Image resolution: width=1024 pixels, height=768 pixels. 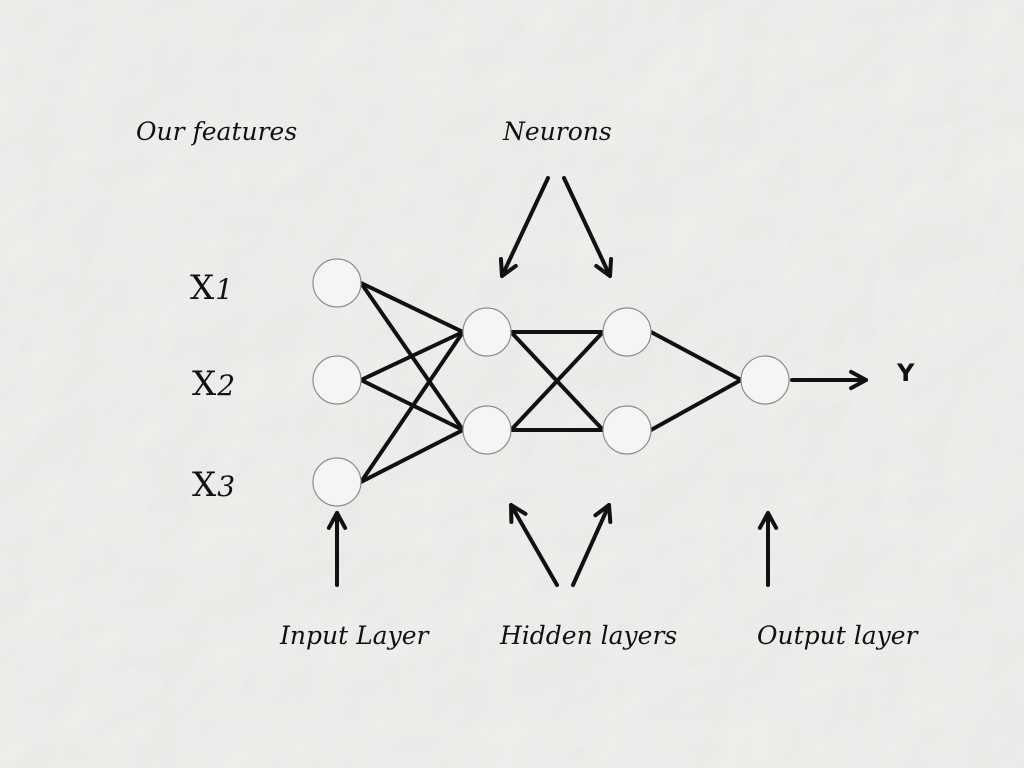 I want to click on input-layer-arrow-head, so click(x=337, y=520).